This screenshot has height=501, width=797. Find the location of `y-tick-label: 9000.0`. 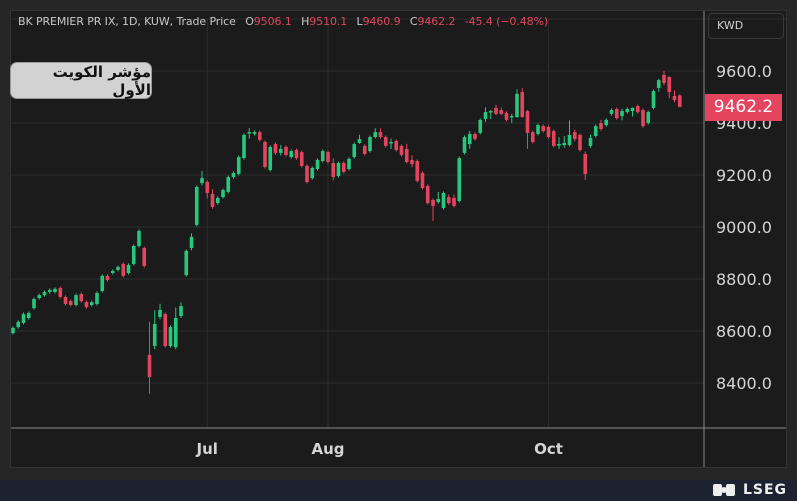

y-tick-label: 9000.0 is located at coordinates (744, 227).